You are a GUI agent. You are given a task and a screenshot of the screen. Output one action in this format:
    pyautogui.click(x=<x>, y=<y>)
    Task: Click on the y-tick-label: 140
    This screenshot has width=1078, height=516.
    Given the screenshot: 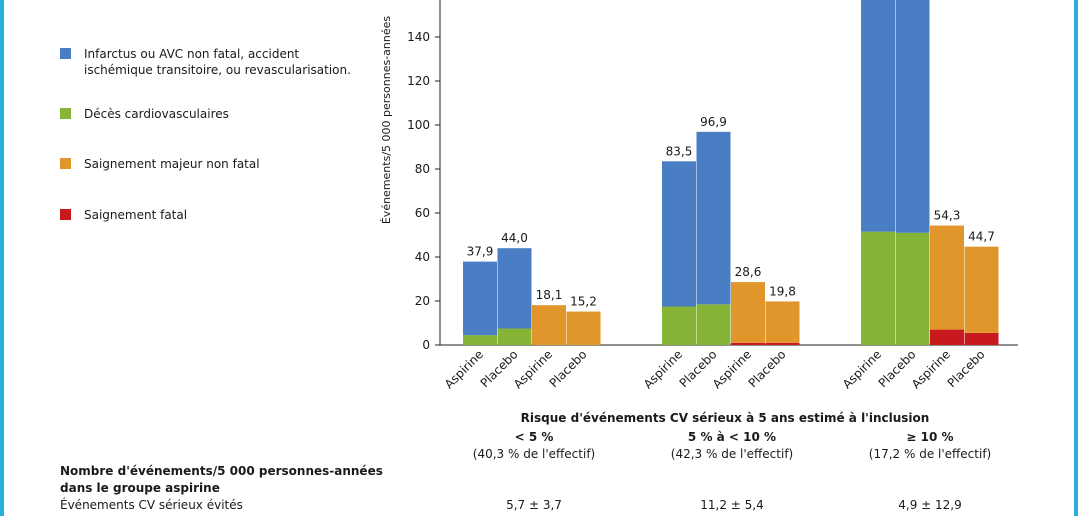 What is the action you would take?
    pyautogui.click(x=418, y=37)
    